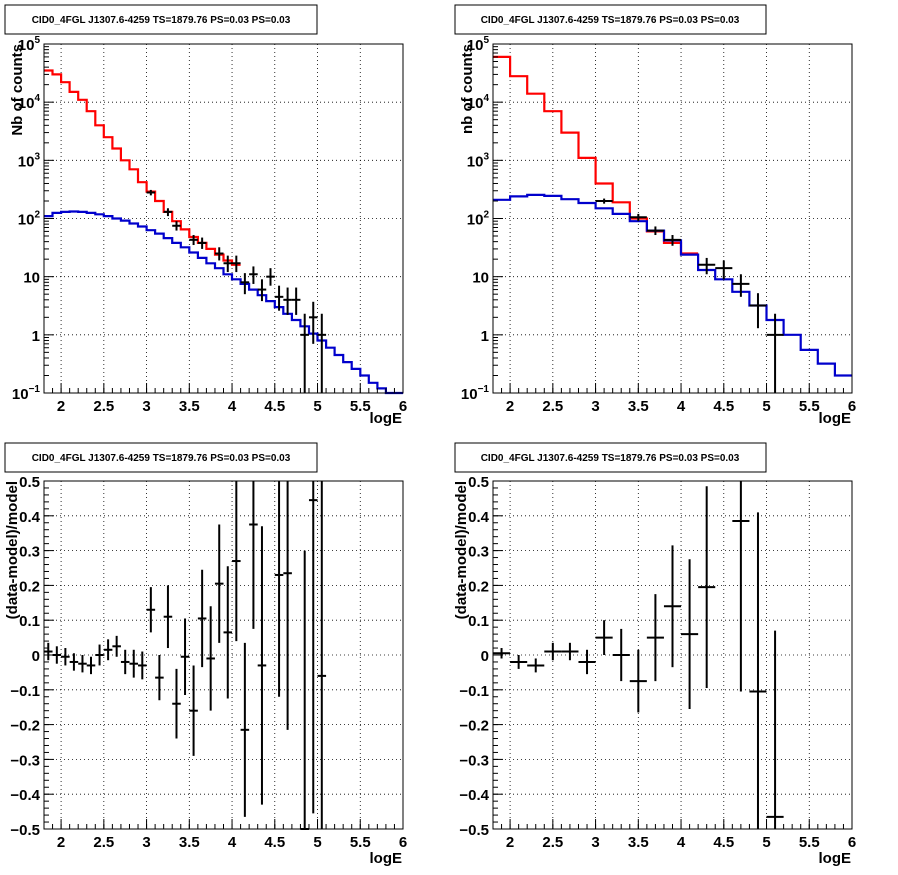 This screenshot has height=875, width=898. I want to click on y-tick-label: 1, so click(36, 336).